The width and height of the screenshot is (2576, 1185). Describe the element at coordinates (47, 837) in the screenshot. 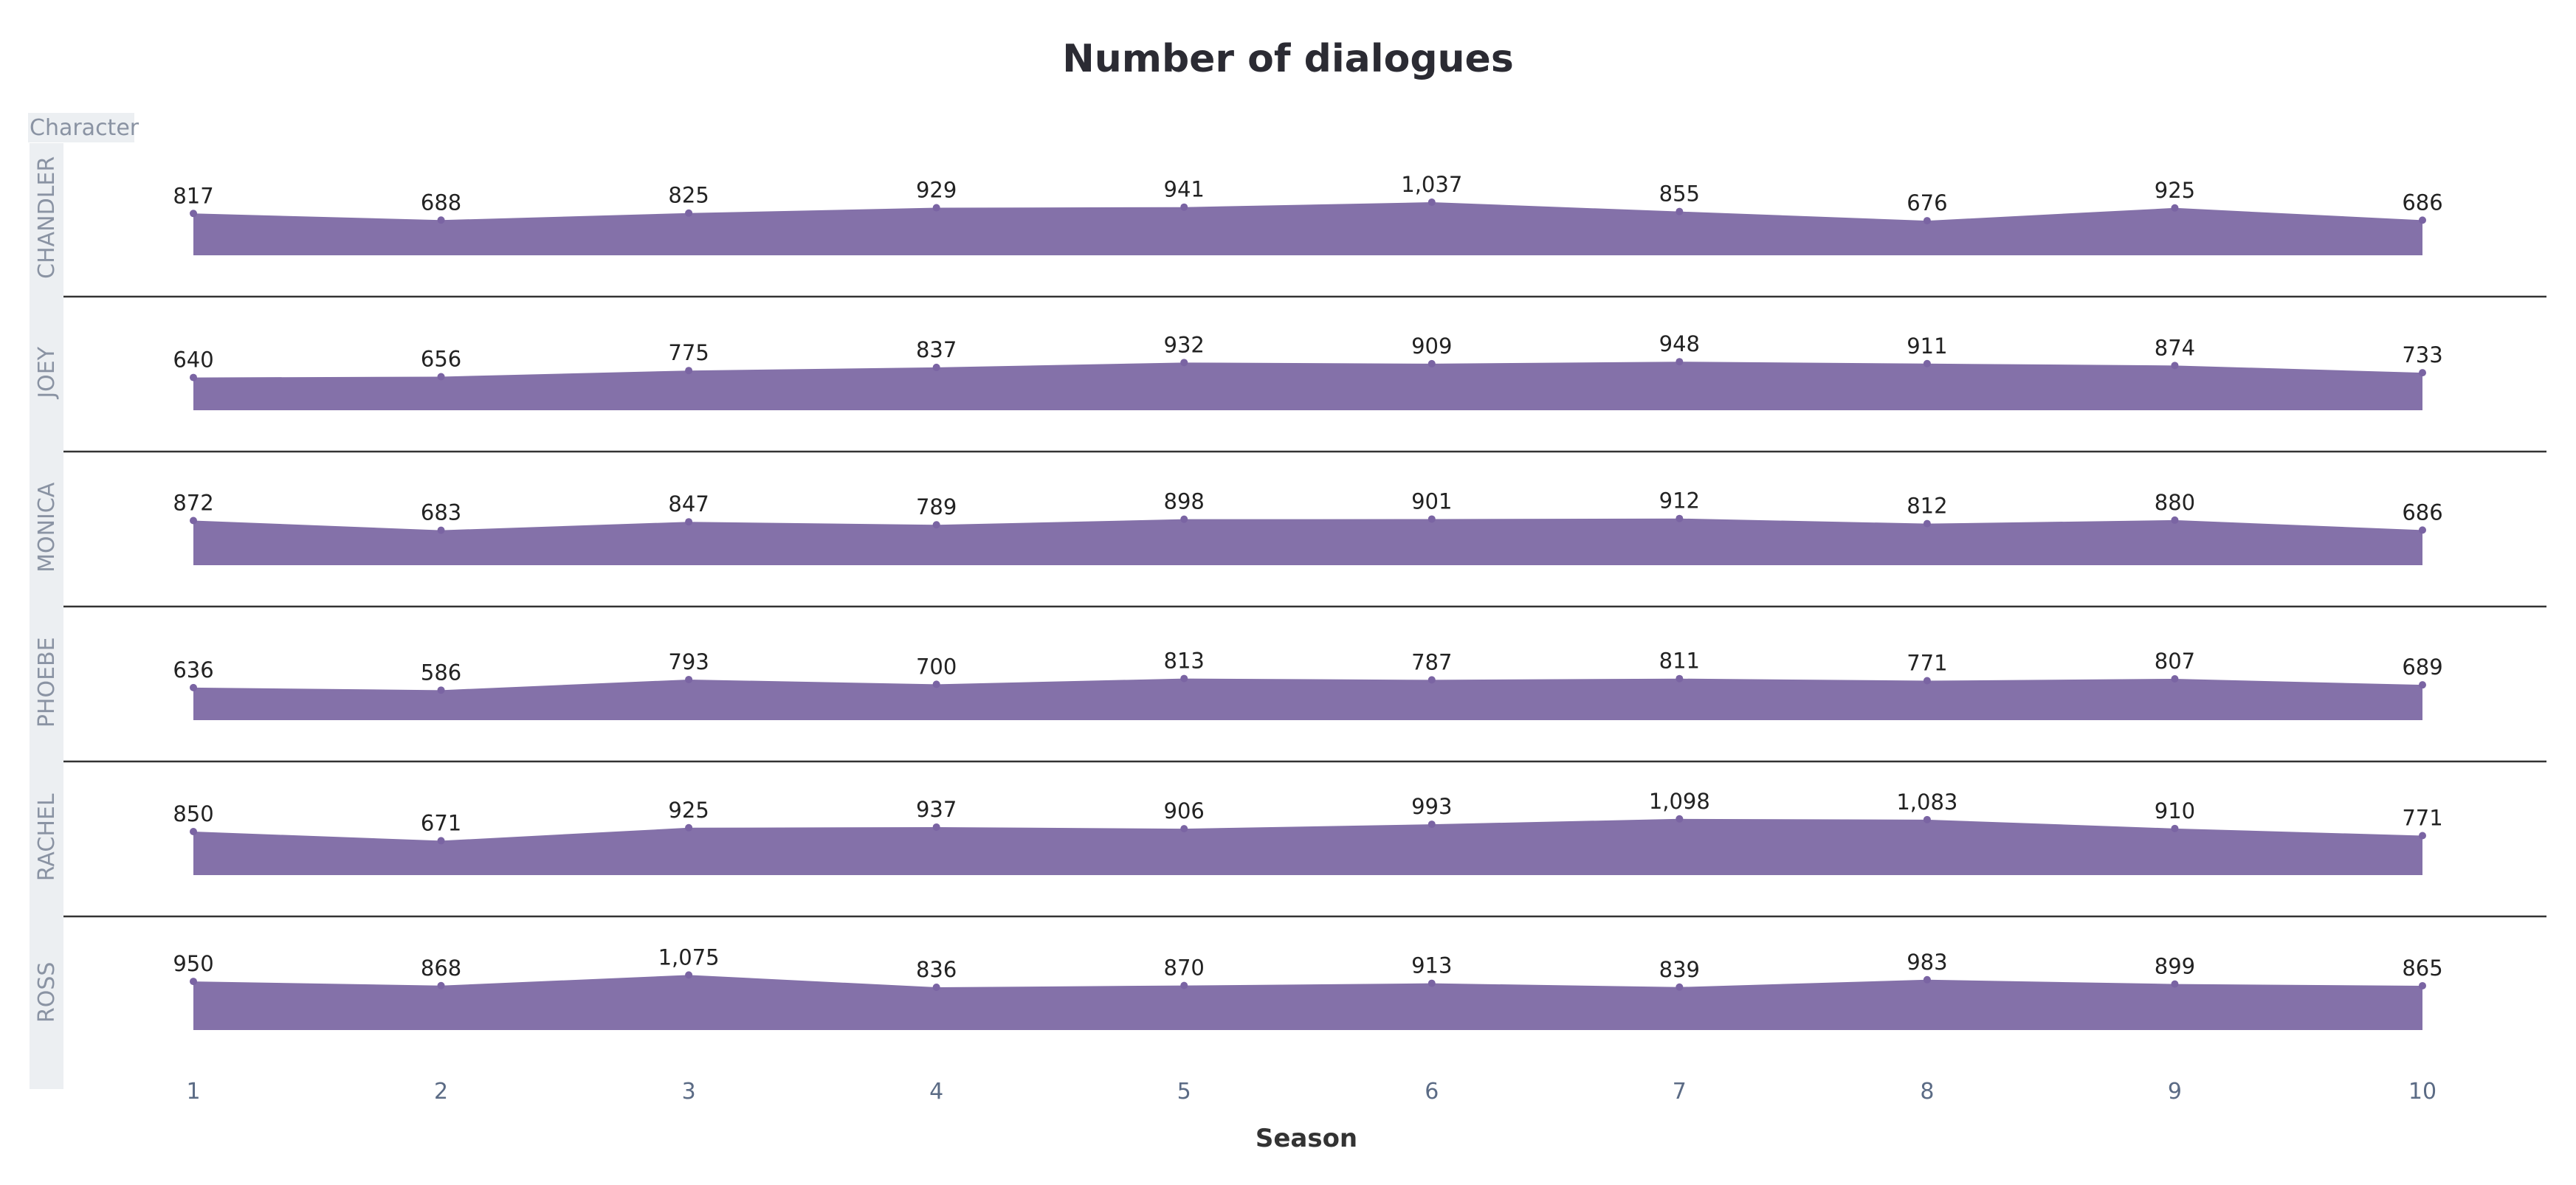

I see `facet-label: RACHEL` at that location.